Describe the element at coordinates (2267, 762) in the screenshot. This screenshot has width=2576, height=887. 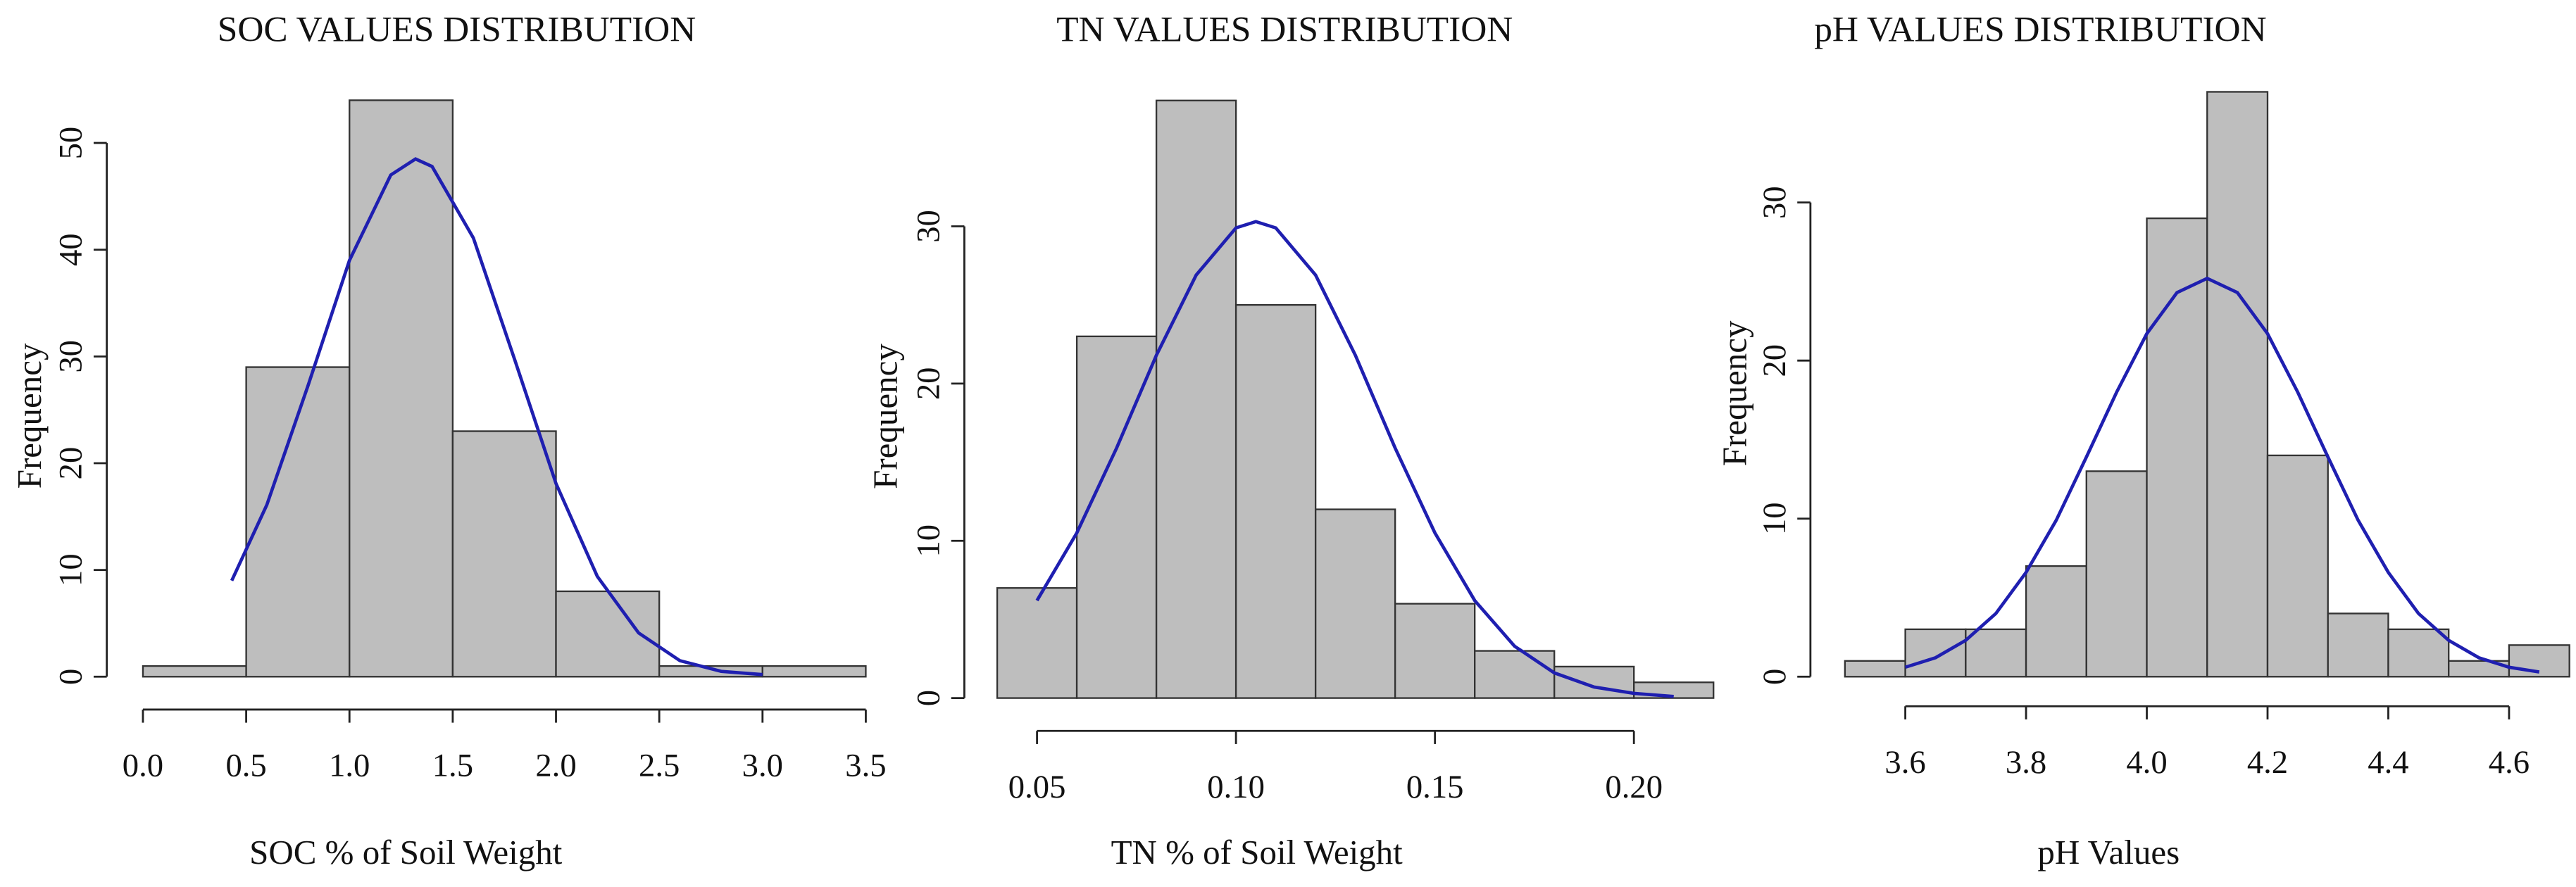
I see `x-tick-label: 4.2` at that location.